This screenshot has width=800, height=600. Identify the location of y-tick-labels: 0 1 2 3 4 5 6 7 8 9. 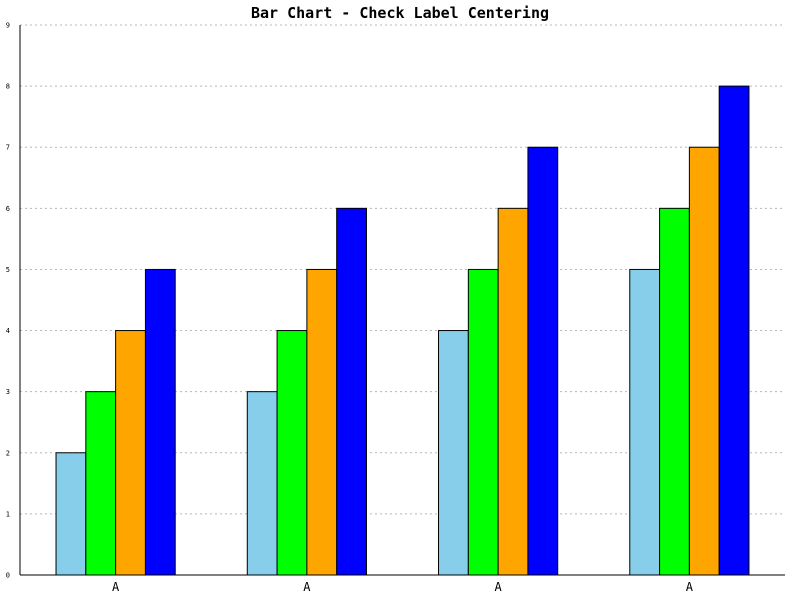
(8, 301).